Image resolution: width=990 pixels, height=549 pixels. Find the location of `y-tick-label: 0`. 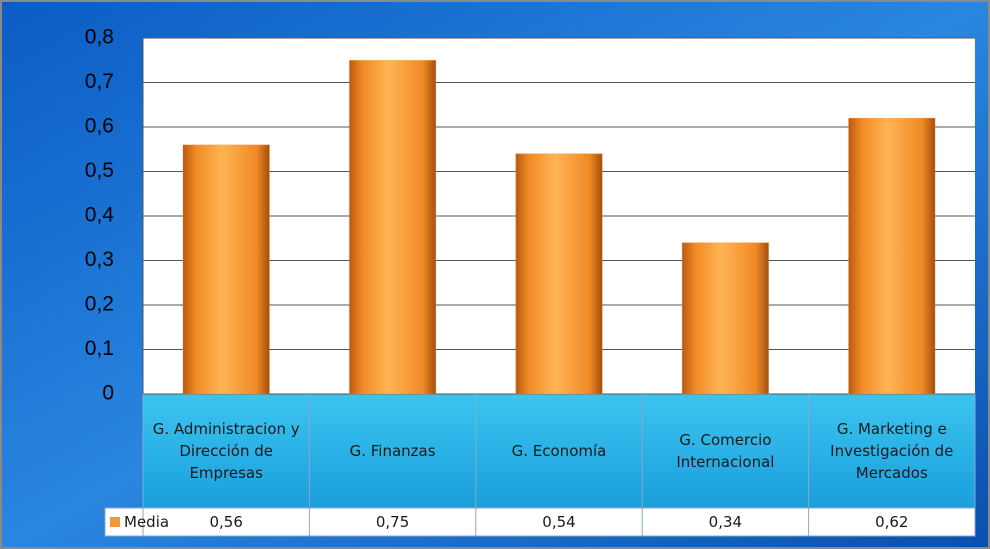

y-tick-label: 0 is located at coordinates (108, 393).